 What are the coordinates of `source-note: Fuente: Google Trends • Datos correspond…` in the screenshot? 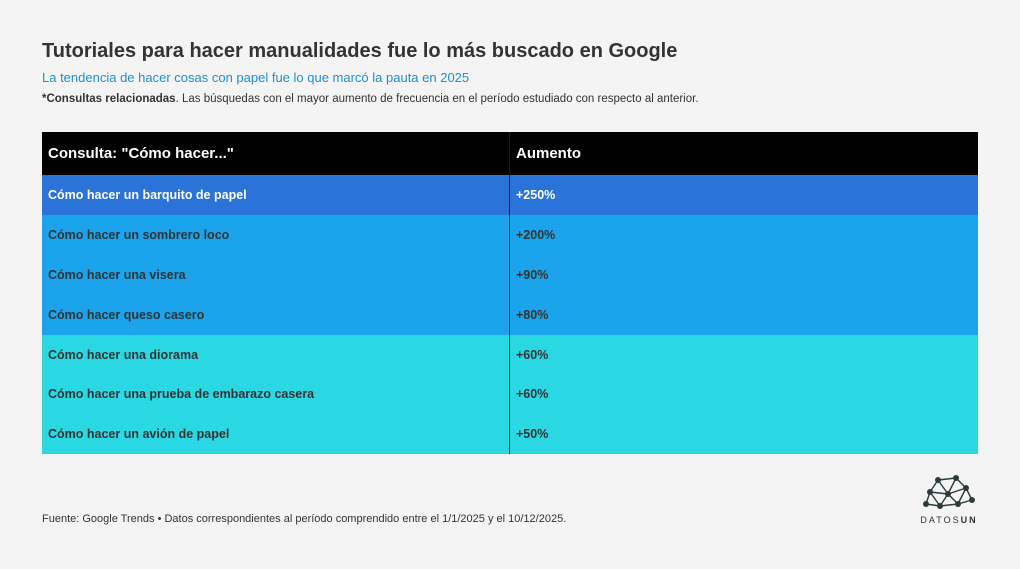 It's located at (304, 519).